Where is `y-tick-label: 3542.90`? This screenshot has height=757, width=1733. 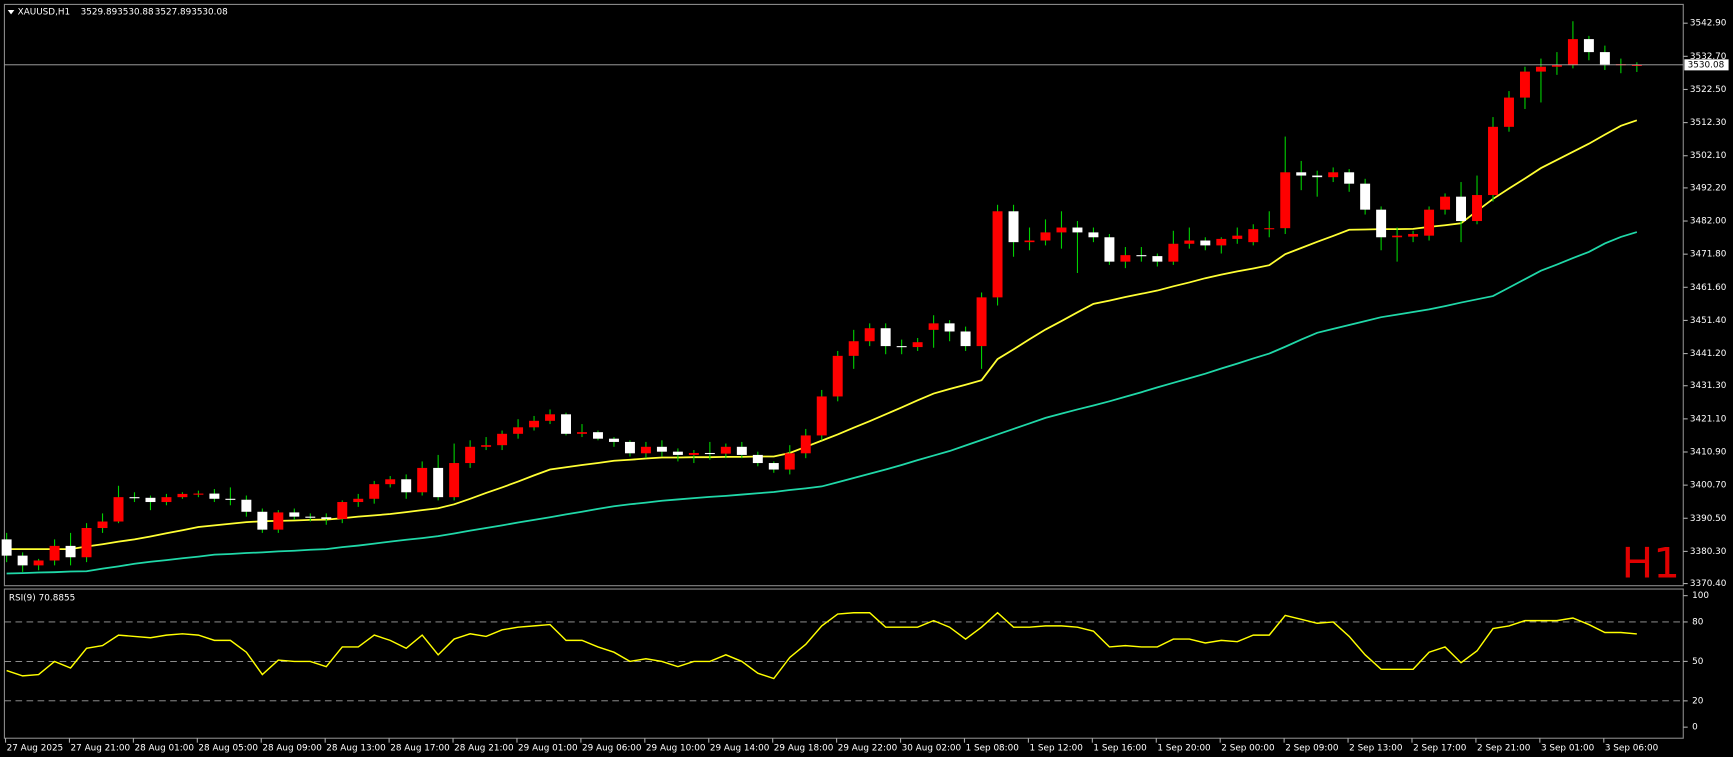 y-tick-label: 3542.90 is located at coordinates (1708, 24).